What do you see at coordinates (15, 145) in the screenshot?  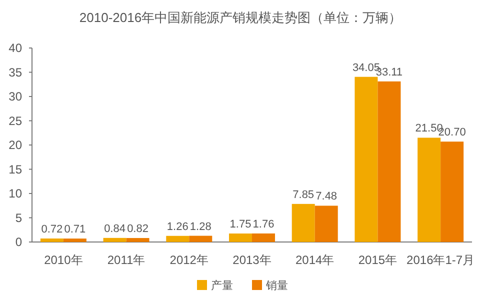 I see `y-tick-label: 20` at bounding box center [15, 145].